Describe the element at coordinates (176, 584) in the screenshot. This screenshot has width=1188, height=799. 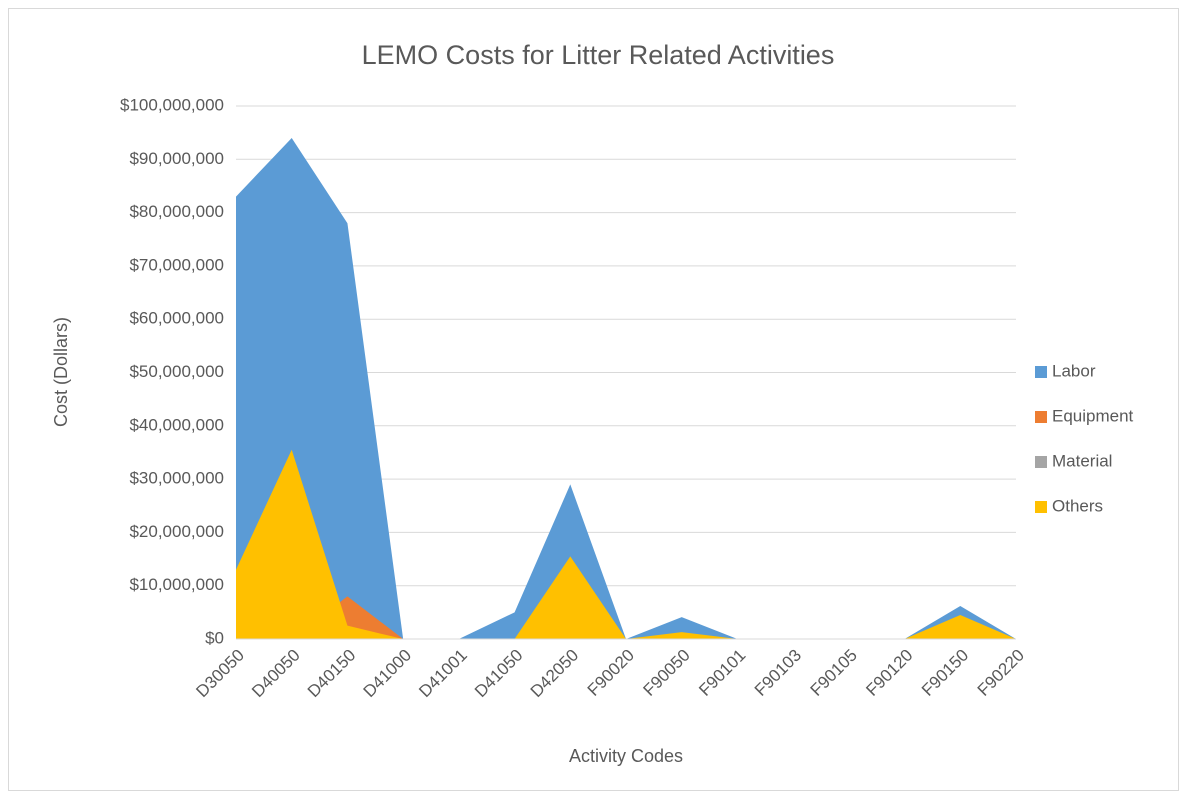
I see `y-tick-label: $10,000,000` at that location.